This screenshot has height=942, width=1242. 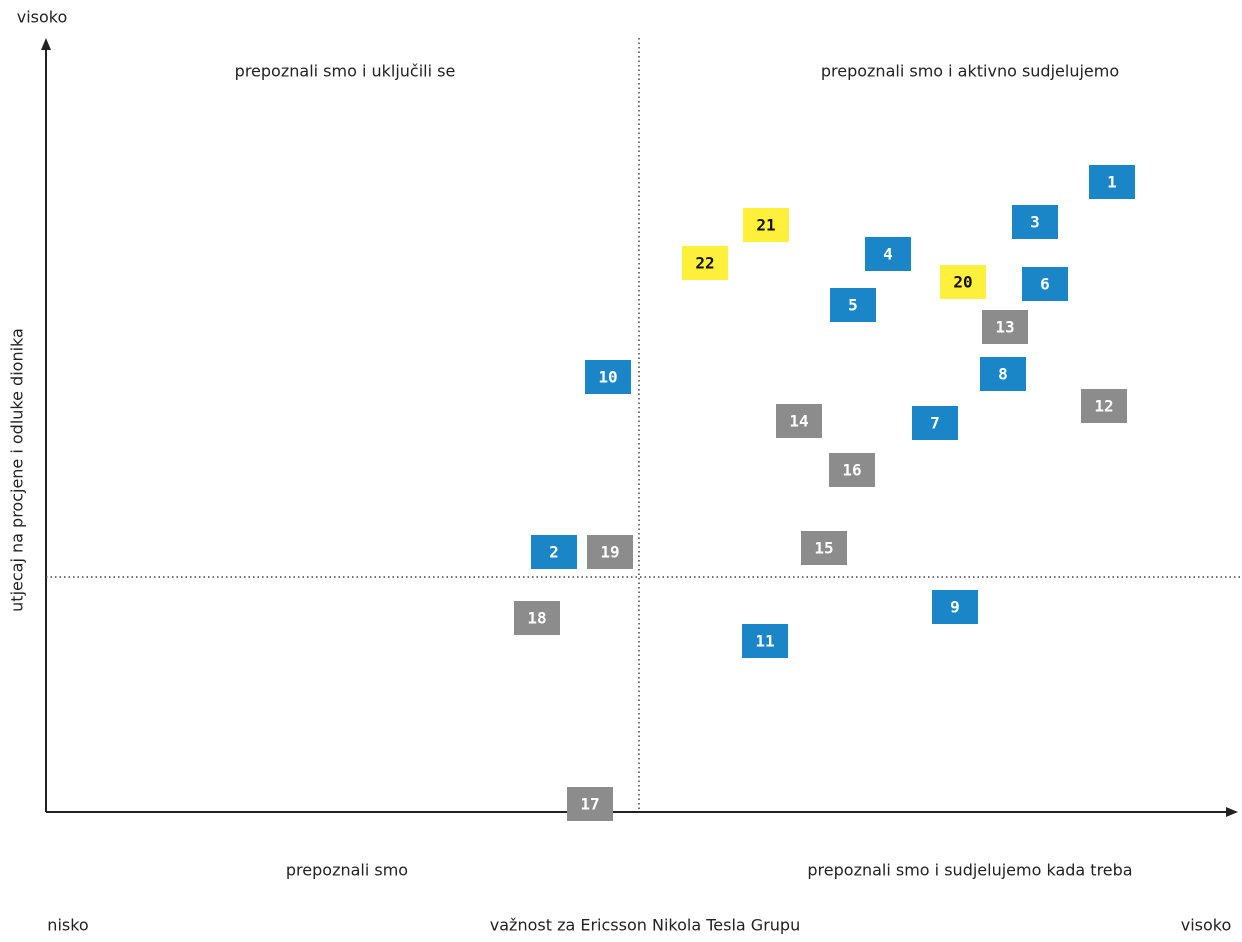 I want to click on item-label: 20, so click(x=962, y=282).